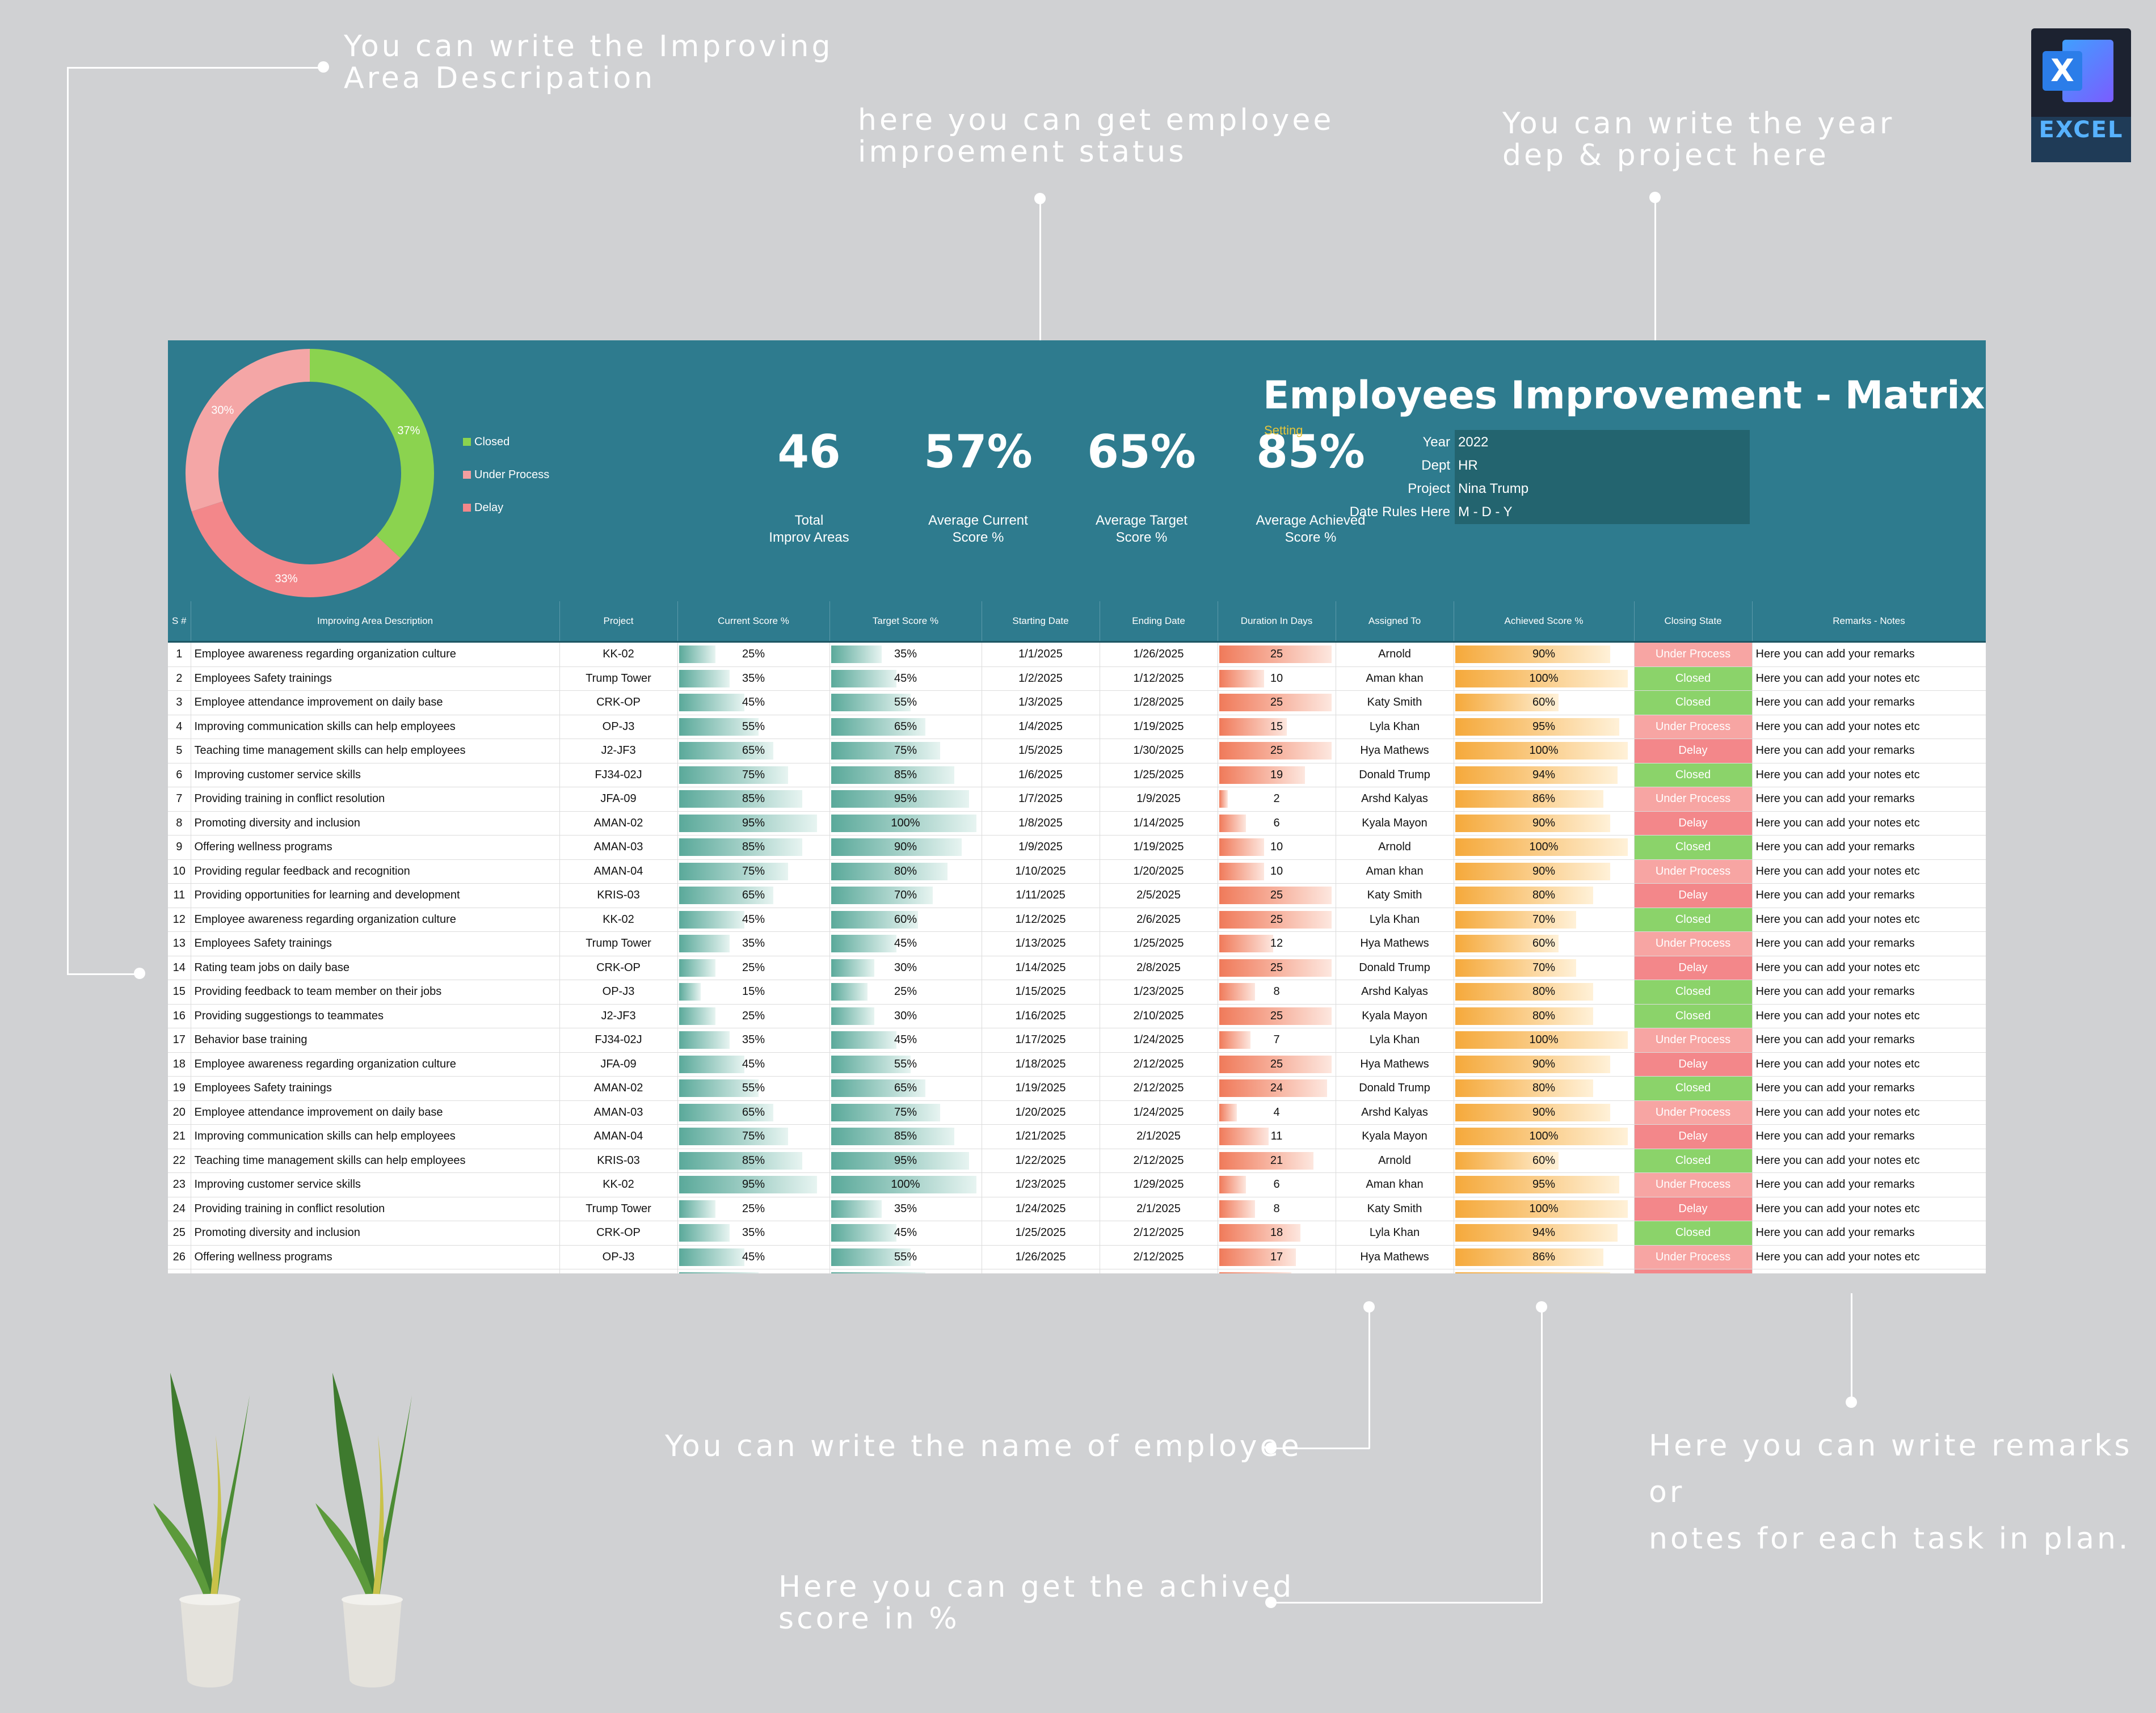  I want to click on cell-project: JFA-09, so click(619, 800).